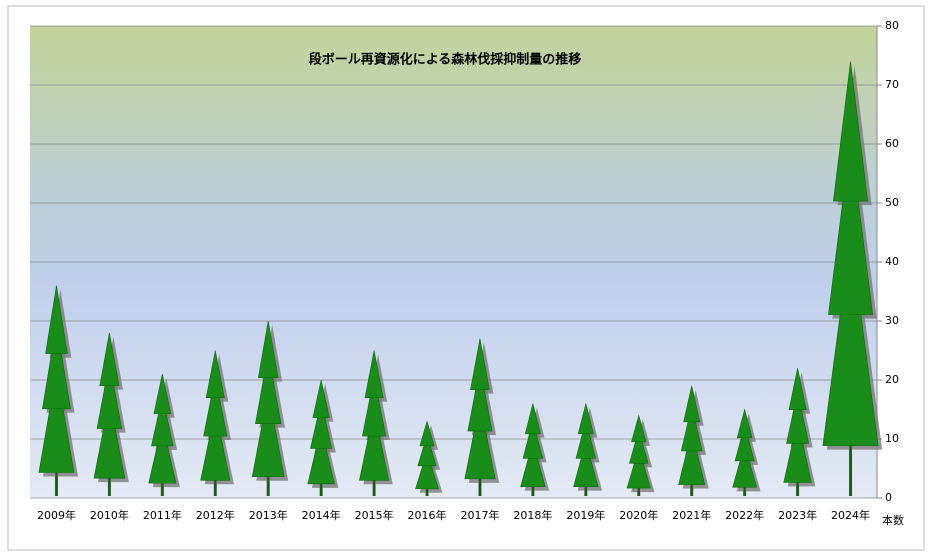  What do you see at coordinates (797, 515) in the screenshot?
I see `x-tick-label: 2023年` at bounding box center [797, 515].